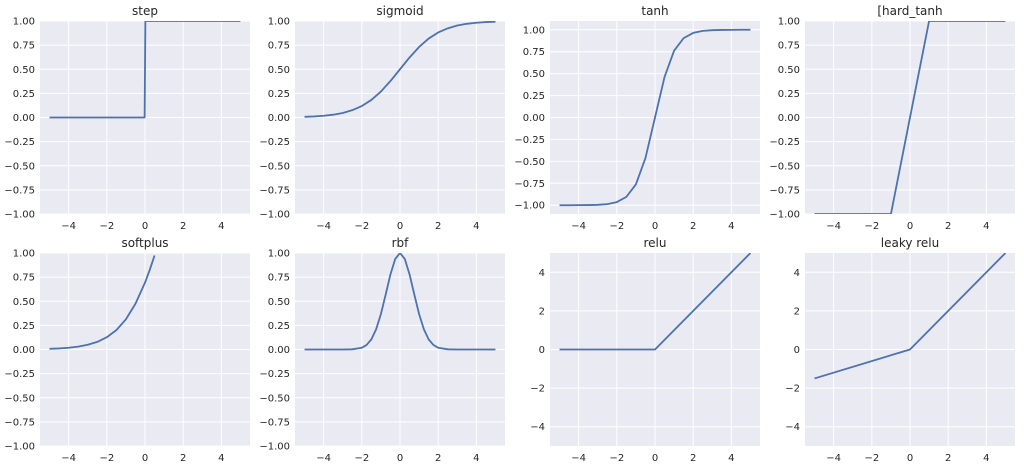 The height and width of the screenshot is (469, 1024). Describe the element at coordinates (797, 273) in the screenshot. I see `y-tick-label: 4` at that location.